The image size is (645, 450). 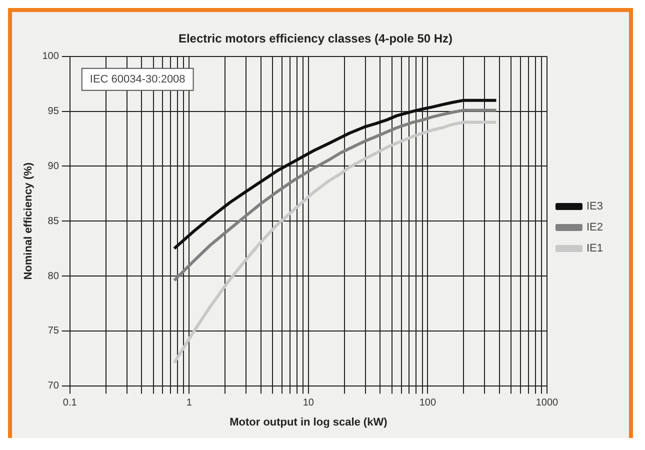 What do you see at coordinates (189, 403) in the screenshot?
I see `x-tick-label: 1` at bounding box center [189, 403].